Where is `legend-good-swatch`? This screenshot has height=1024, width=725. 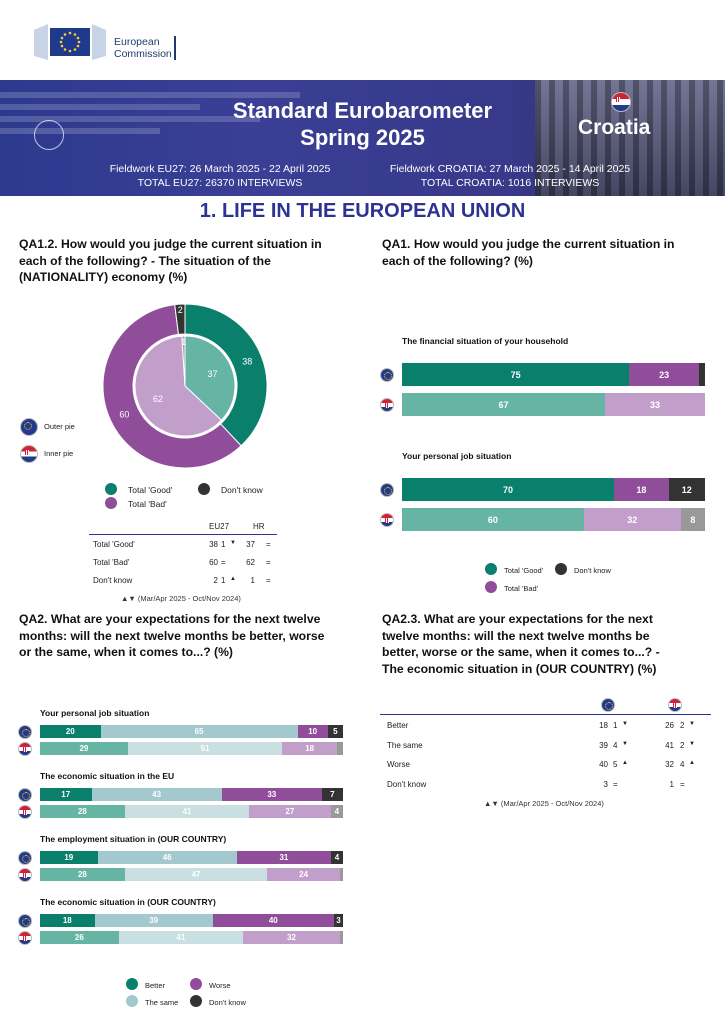 legend-good-swatch is located at coordinates (111, 489).